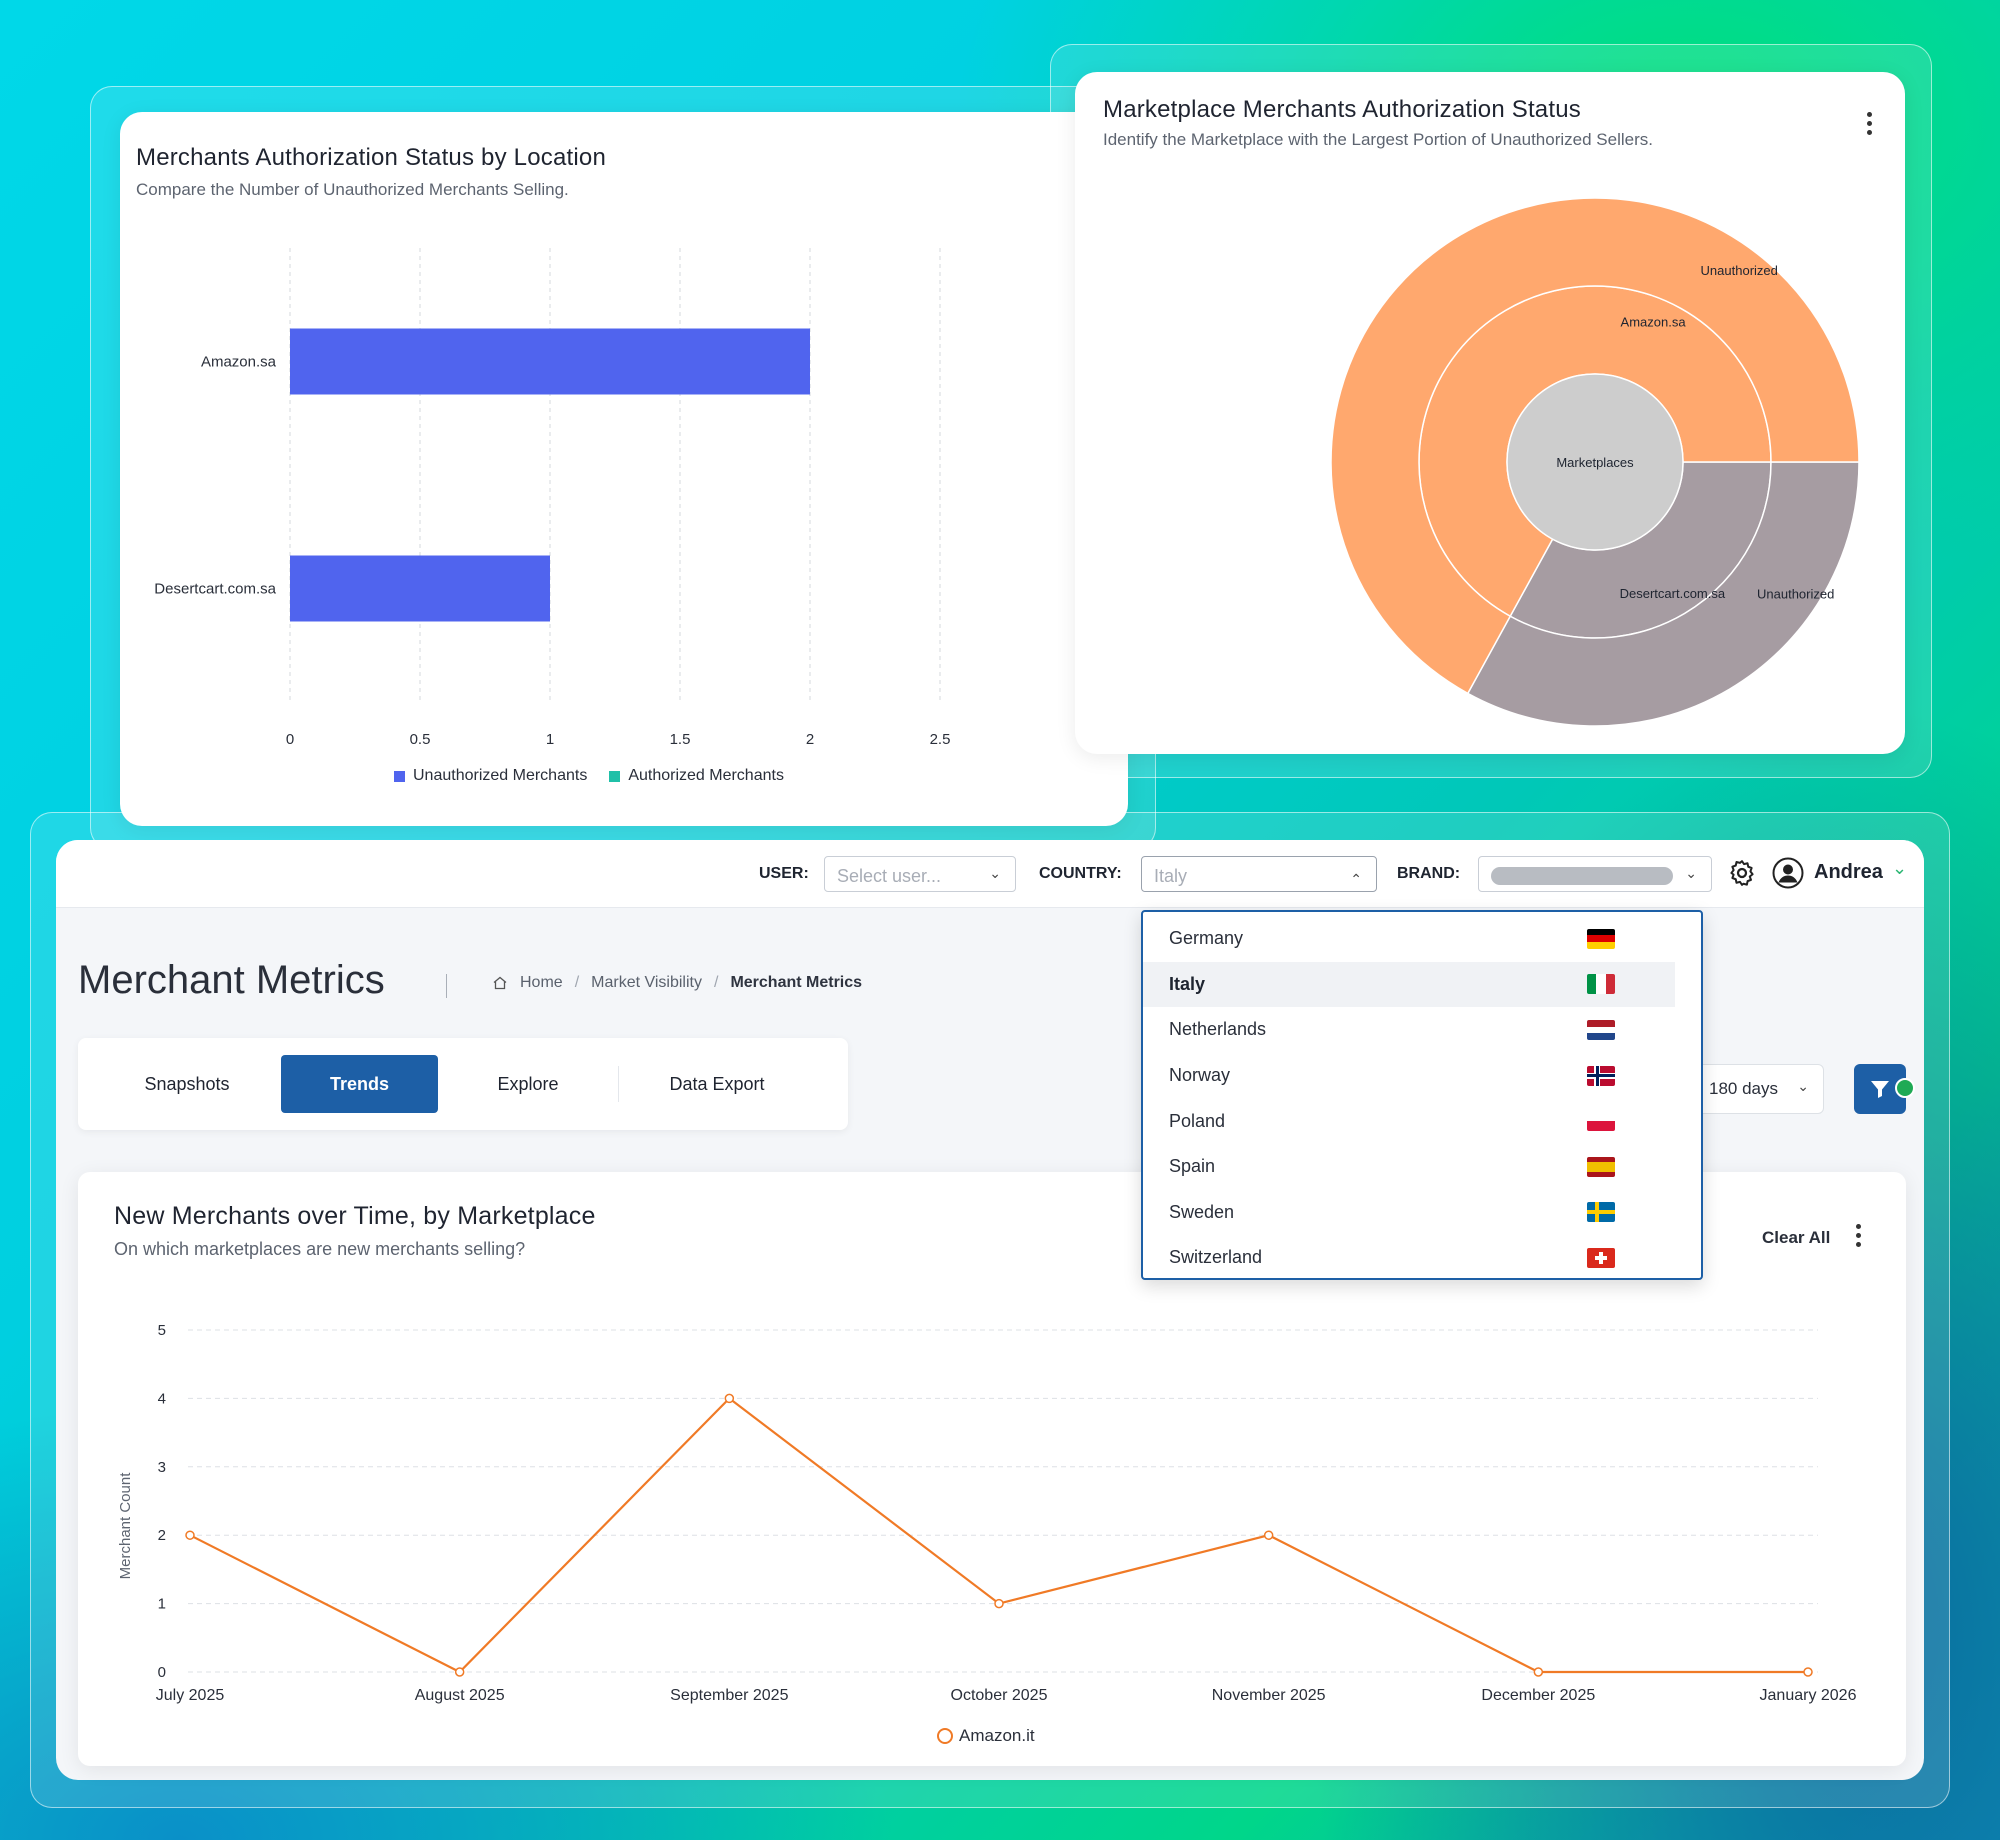 The image size is (2000, 1840). I want to click on country-option-italy: Italy, so click(1409, 984).